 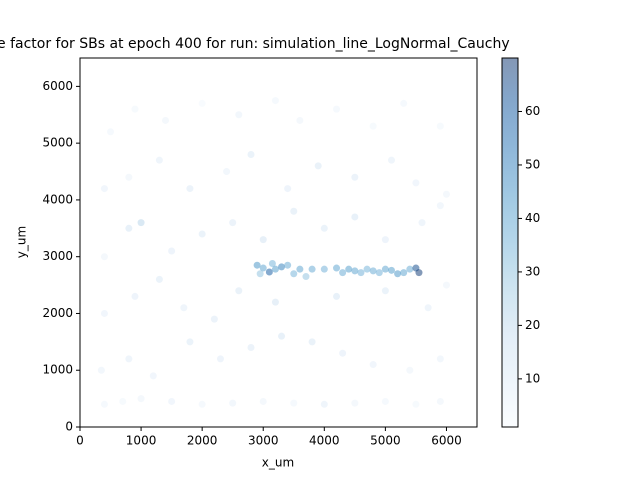 I want to click on colorbar-tick-label: 20, so click(x=532, y=325).